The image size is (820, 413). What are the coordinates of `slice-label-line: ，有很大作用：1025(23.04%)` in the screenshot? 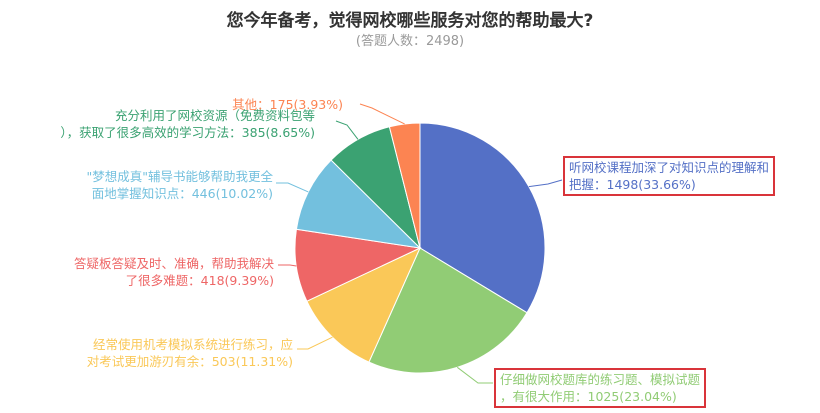 It's located at (588, 396).